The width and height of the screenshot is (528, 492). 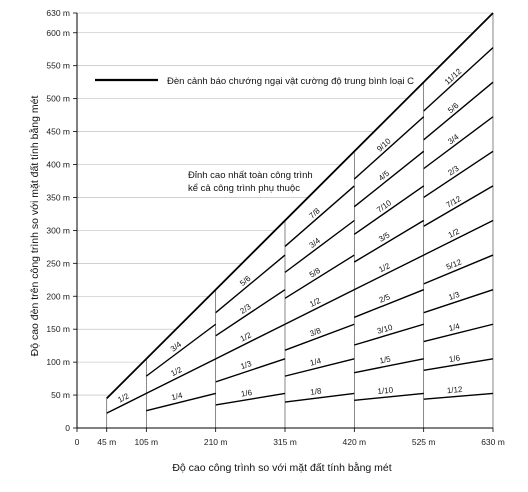 I want to click on fraction-label: 4/5, so click(x=384, y=175).